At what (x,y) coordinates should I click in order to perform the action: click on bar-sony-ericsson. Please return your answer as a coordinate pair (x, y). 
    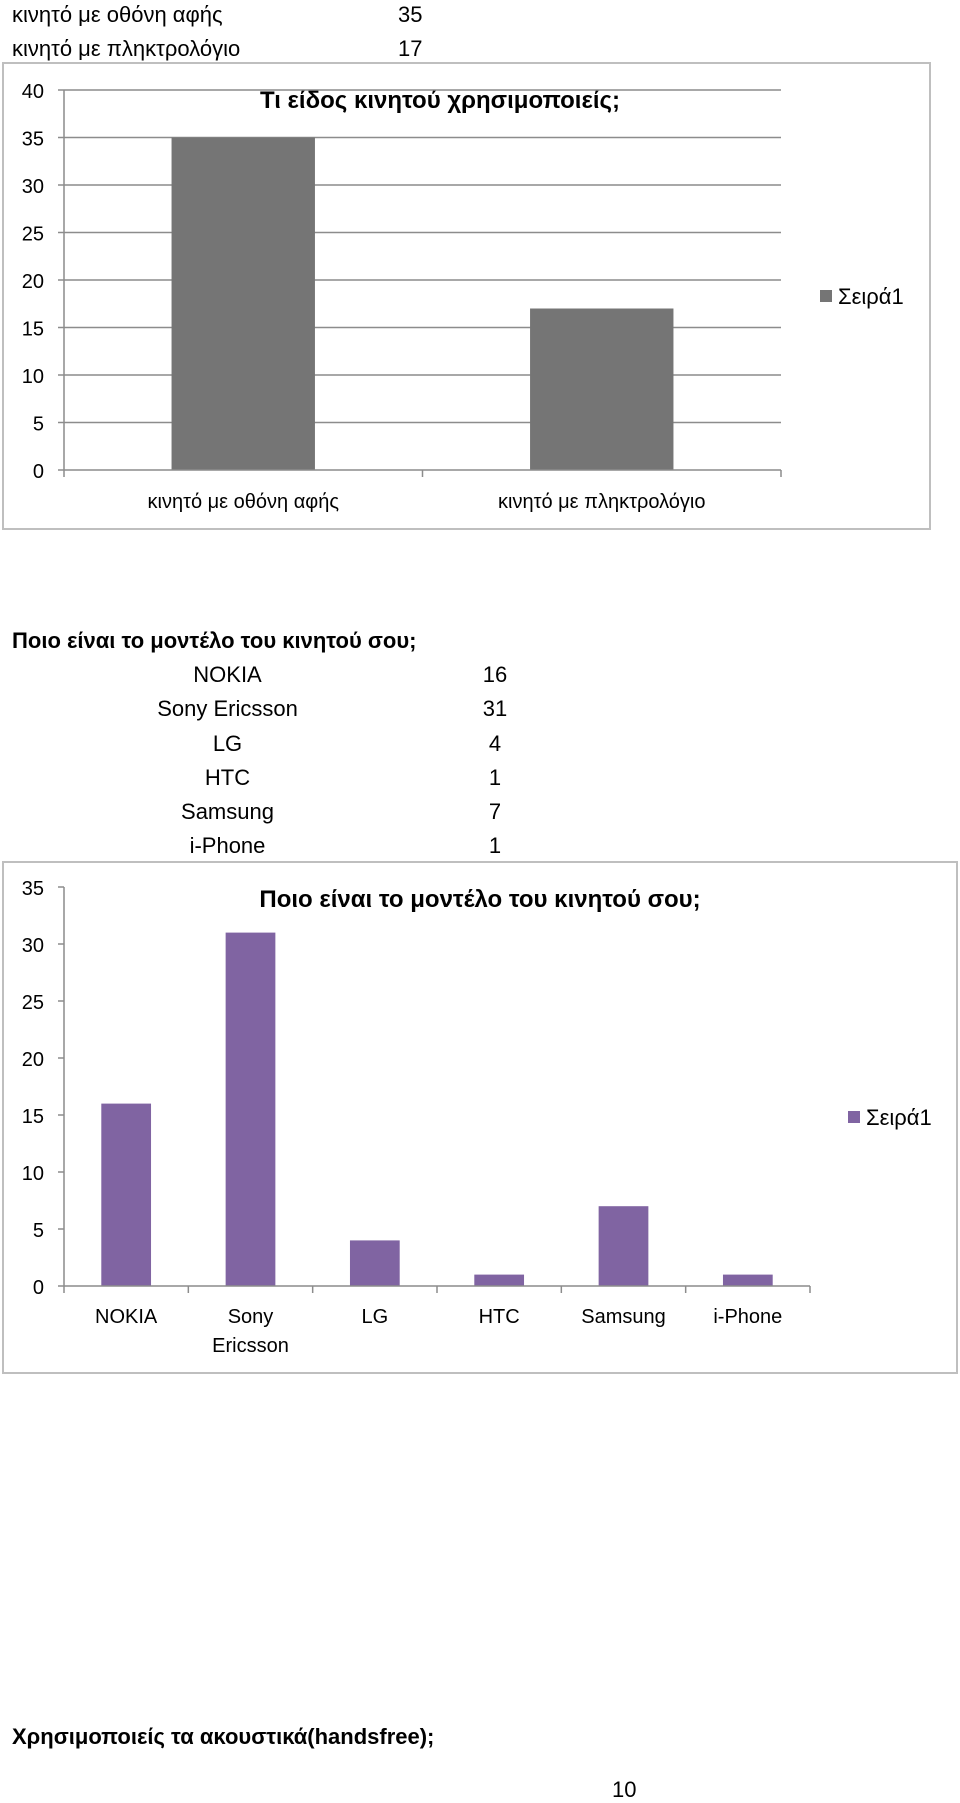
    Looking at the image, I should click on (250, 1109).